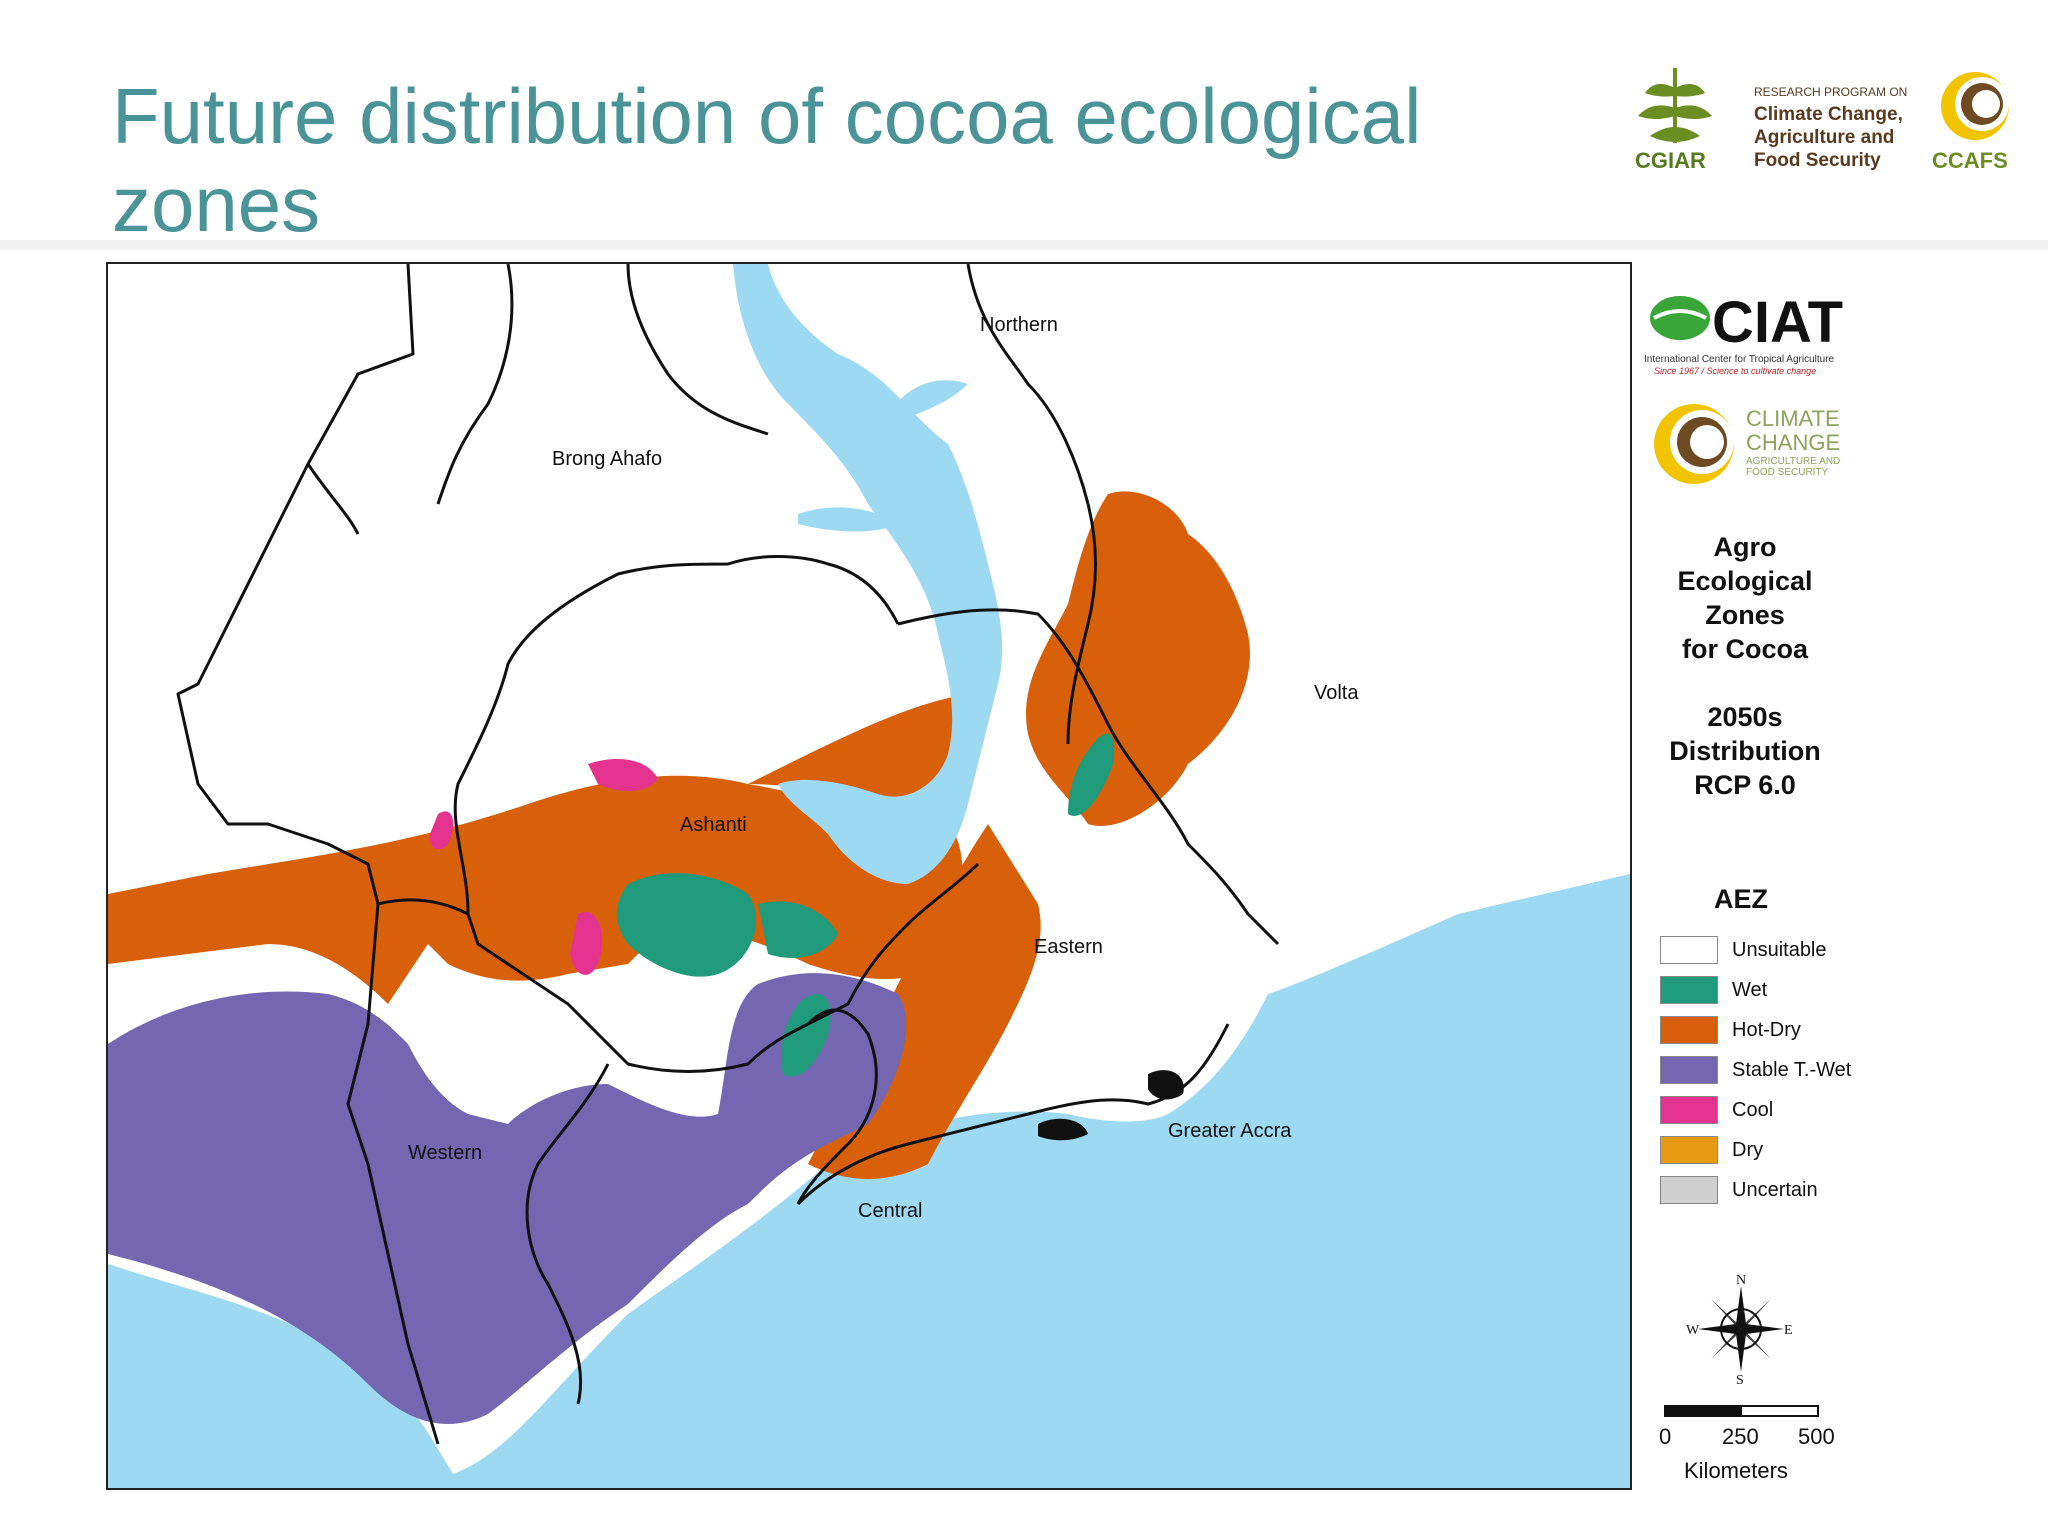 This screenshot has width=2048, height=1536. I want to click on svg-text: Agriculture and, so click(1824, 137).